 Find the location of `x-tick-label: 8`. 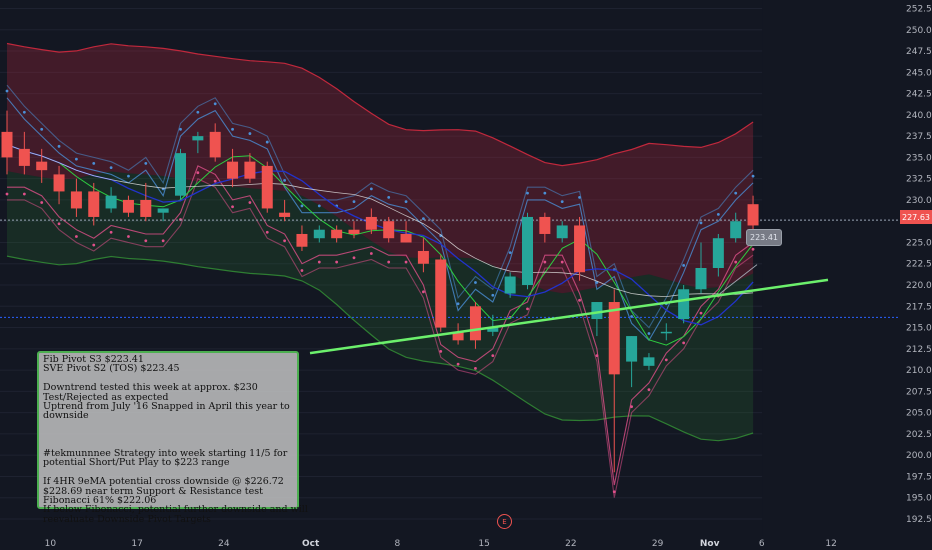

x-tick-label: 8 is located at coordinates (398, 544).